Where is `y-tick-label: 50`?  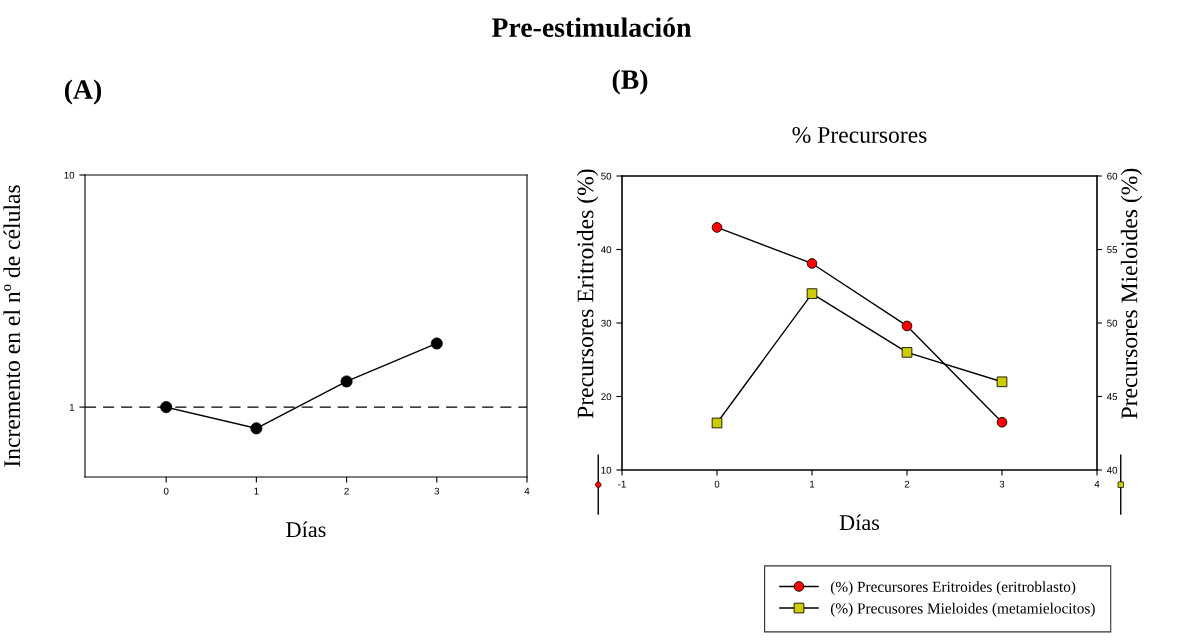 y-tick-label: 50 is located at coordinates (606, 176).